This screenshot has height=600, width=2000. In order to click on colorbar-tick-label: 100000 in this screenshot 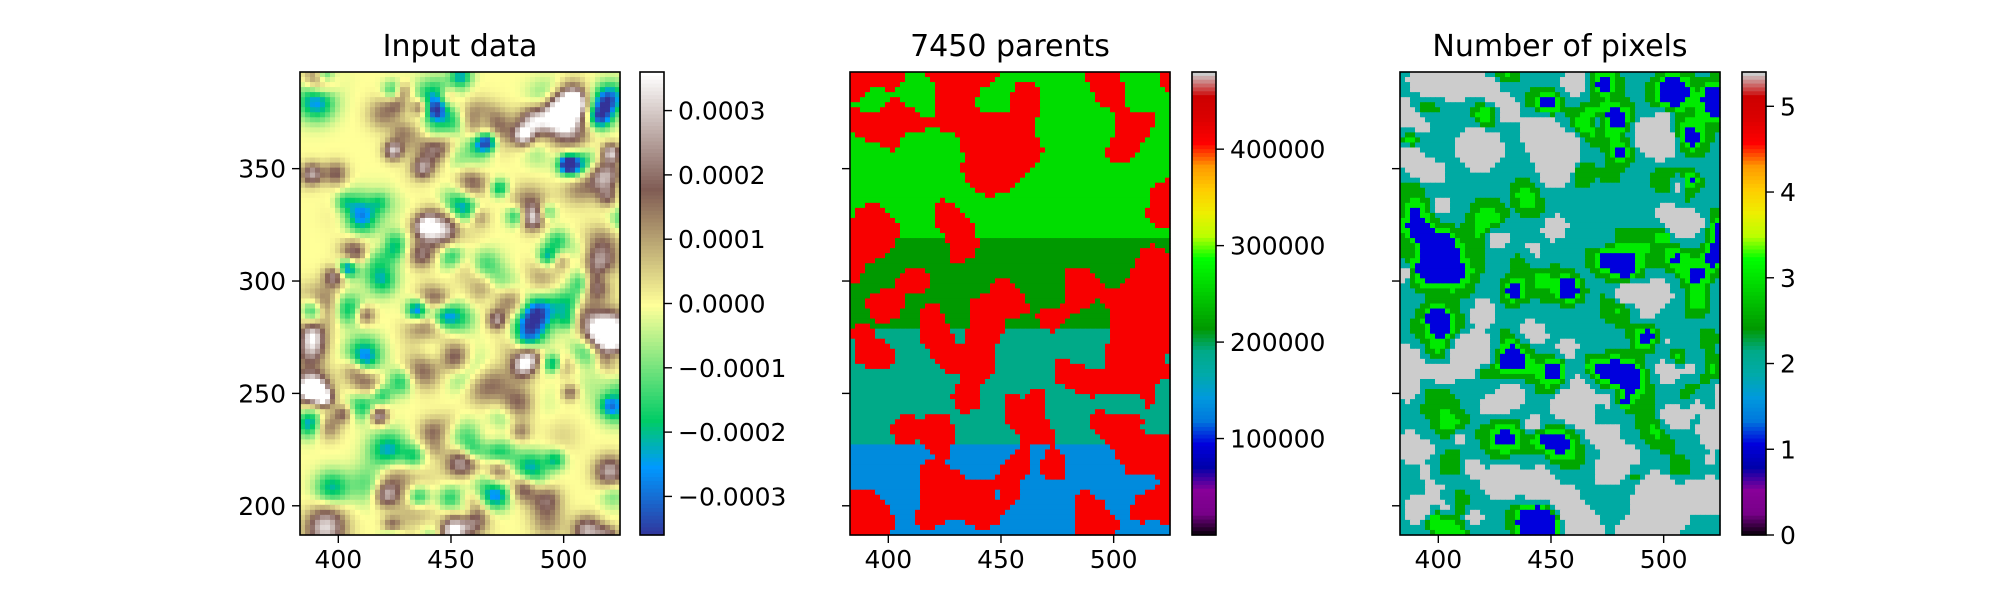, I will do `click(1277, 439)`.